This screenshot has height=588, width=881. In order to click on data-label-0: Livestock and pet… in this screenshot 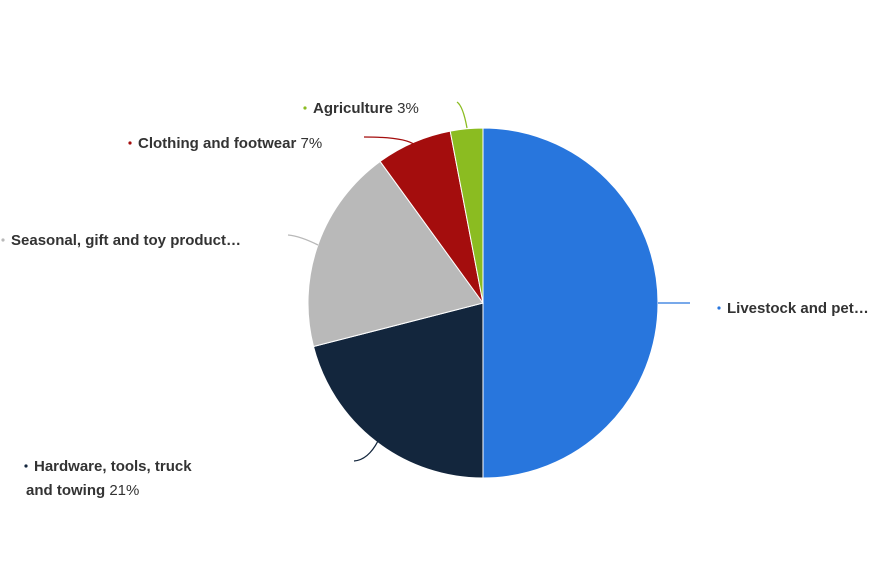, I will do `click(798, 308)`.